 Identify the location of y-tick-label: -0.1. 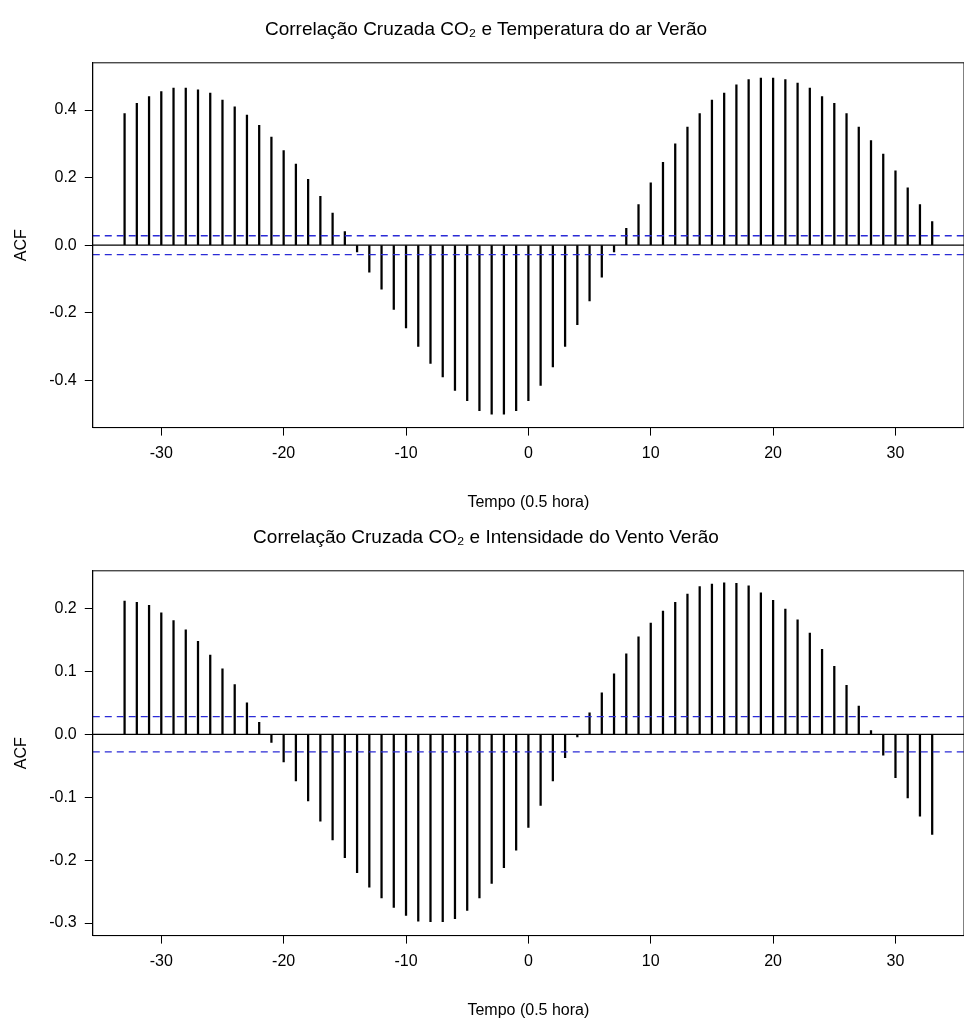
(63, 796).